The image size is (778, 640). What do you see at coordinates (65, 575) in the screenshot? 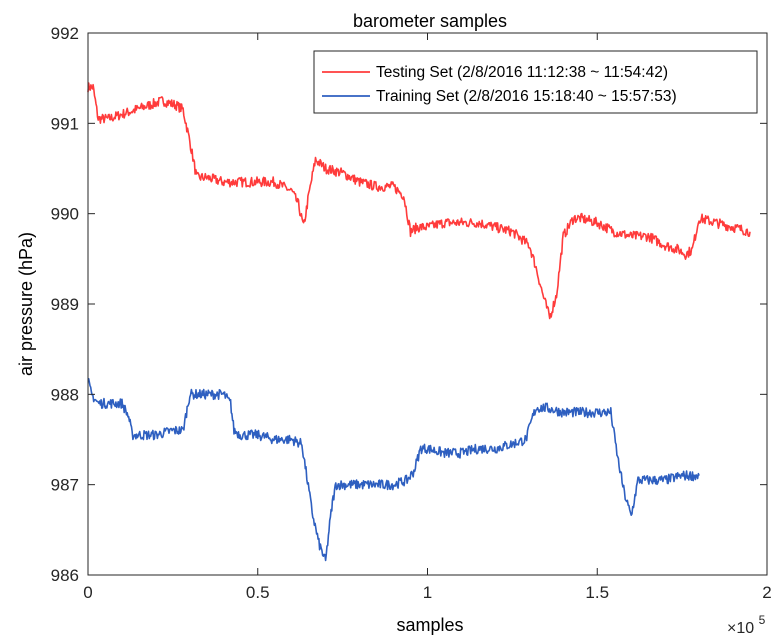
I see `y-tick-label: 986` at bounding box center [65, 575].